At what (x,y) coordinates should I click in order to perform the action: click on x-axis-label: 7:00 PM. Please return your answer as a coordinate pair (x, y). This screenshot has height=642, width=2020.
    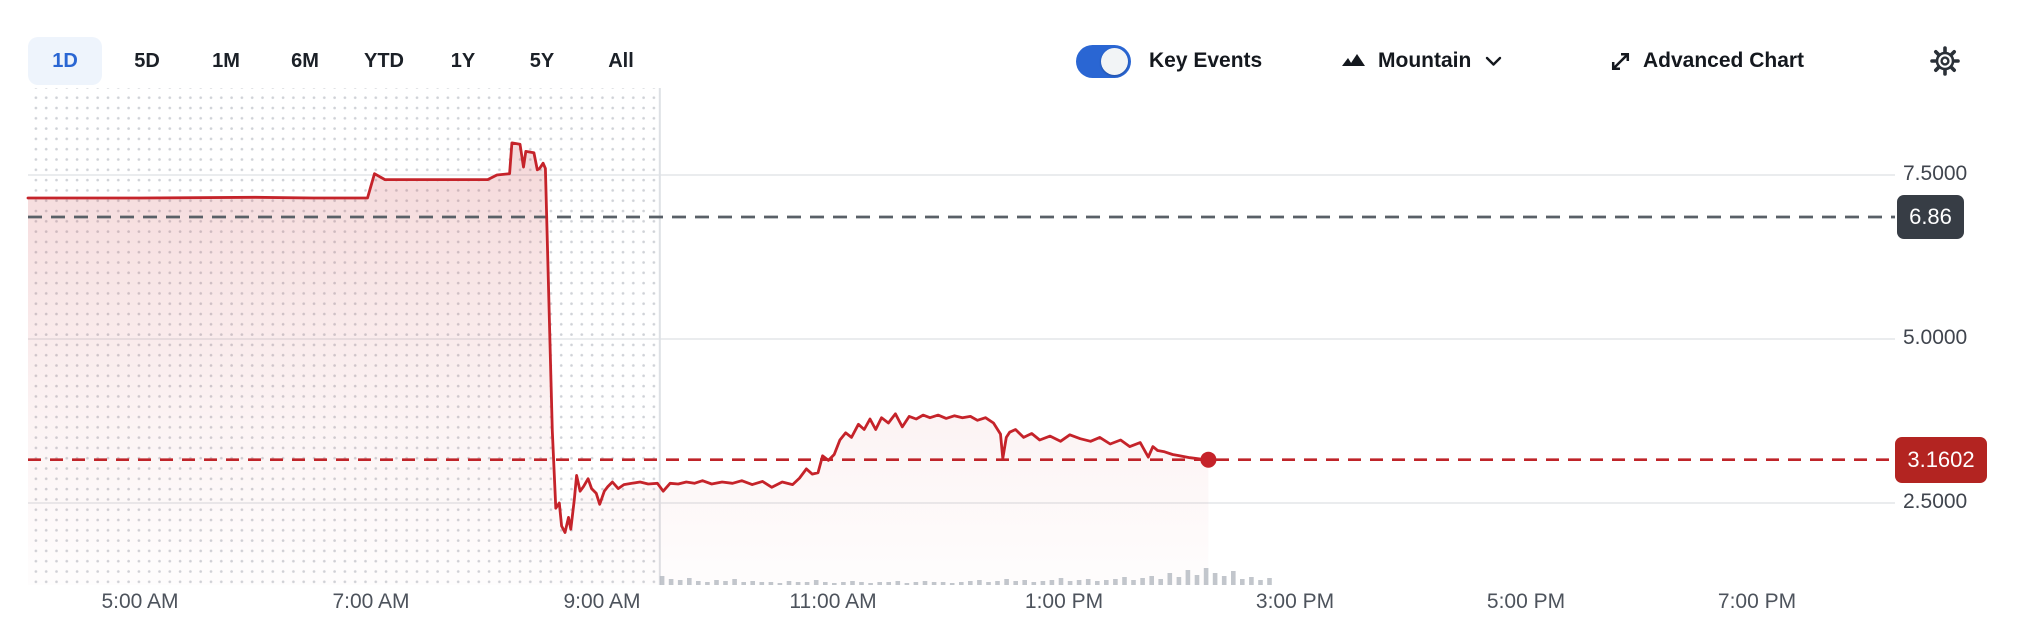
    Looking at the image, I should click on (1757, 601).